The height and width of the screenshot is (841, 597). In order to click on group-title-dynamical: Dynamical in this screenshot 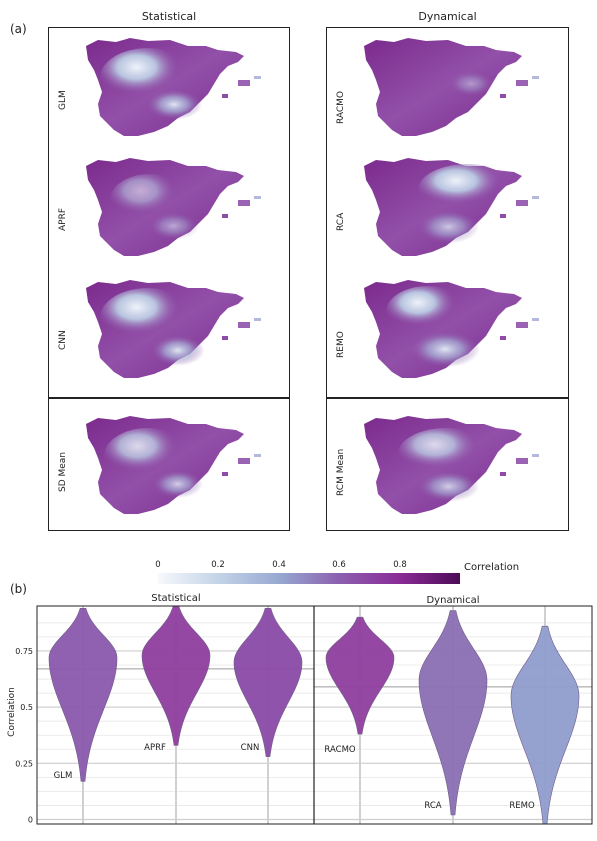, I will do `click(452, 600)`.